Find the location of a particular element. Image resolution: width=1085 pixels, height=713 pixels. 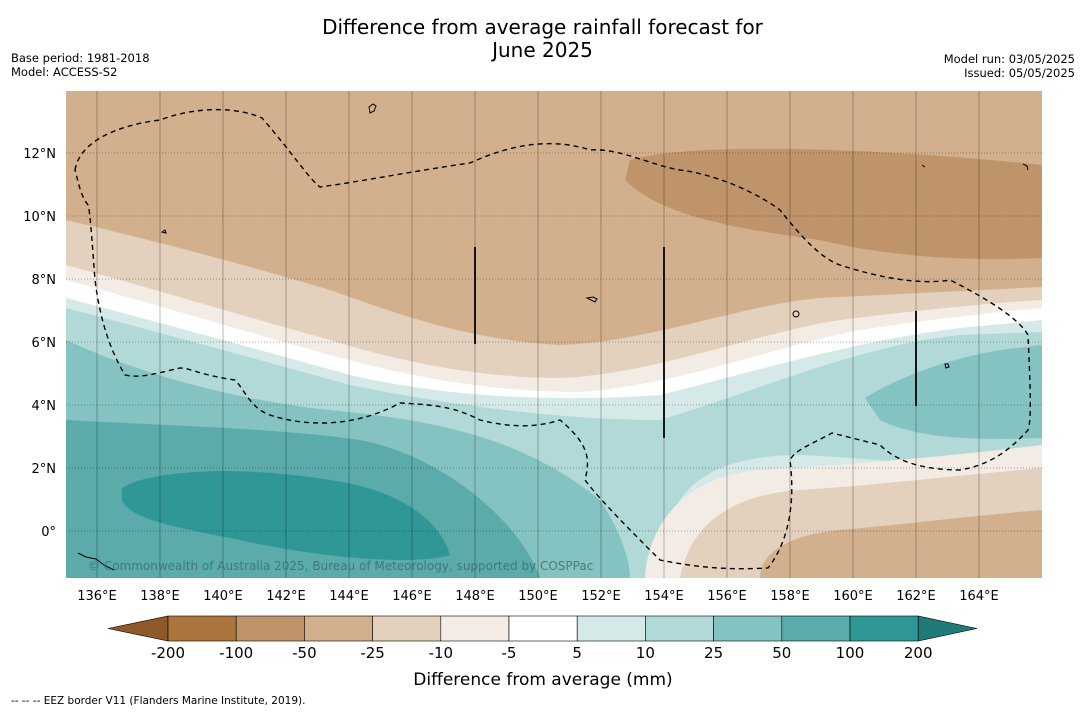

lon-tick-label: 146°E is located at coordinates (412, 596).